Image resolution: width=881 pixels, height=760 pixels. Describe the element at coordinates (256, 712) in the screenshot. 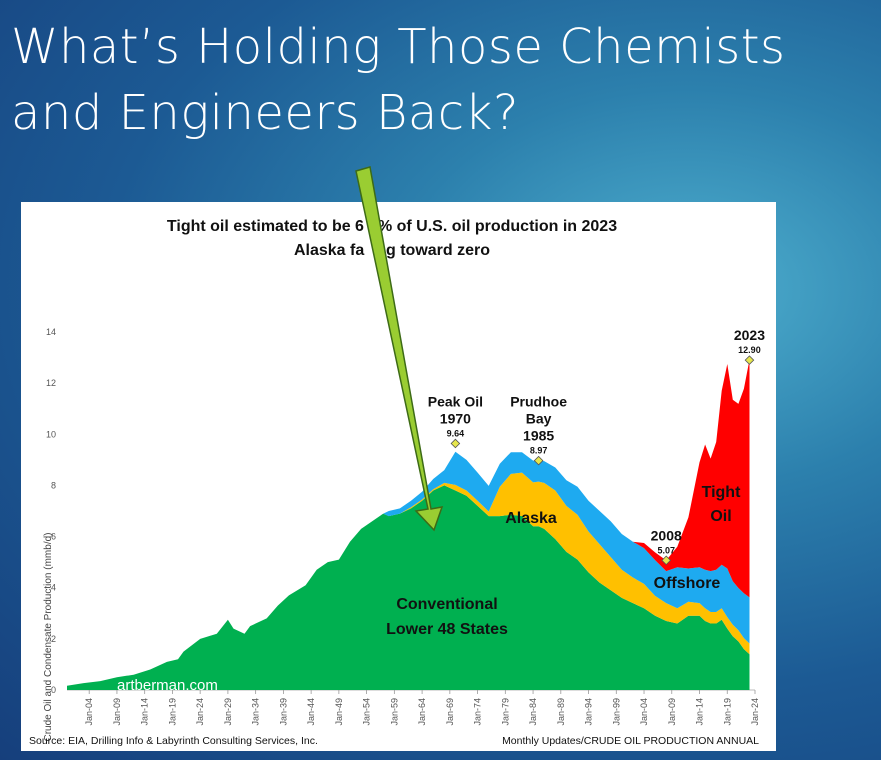

I see `x-tick-label: Jan-34` at that location.